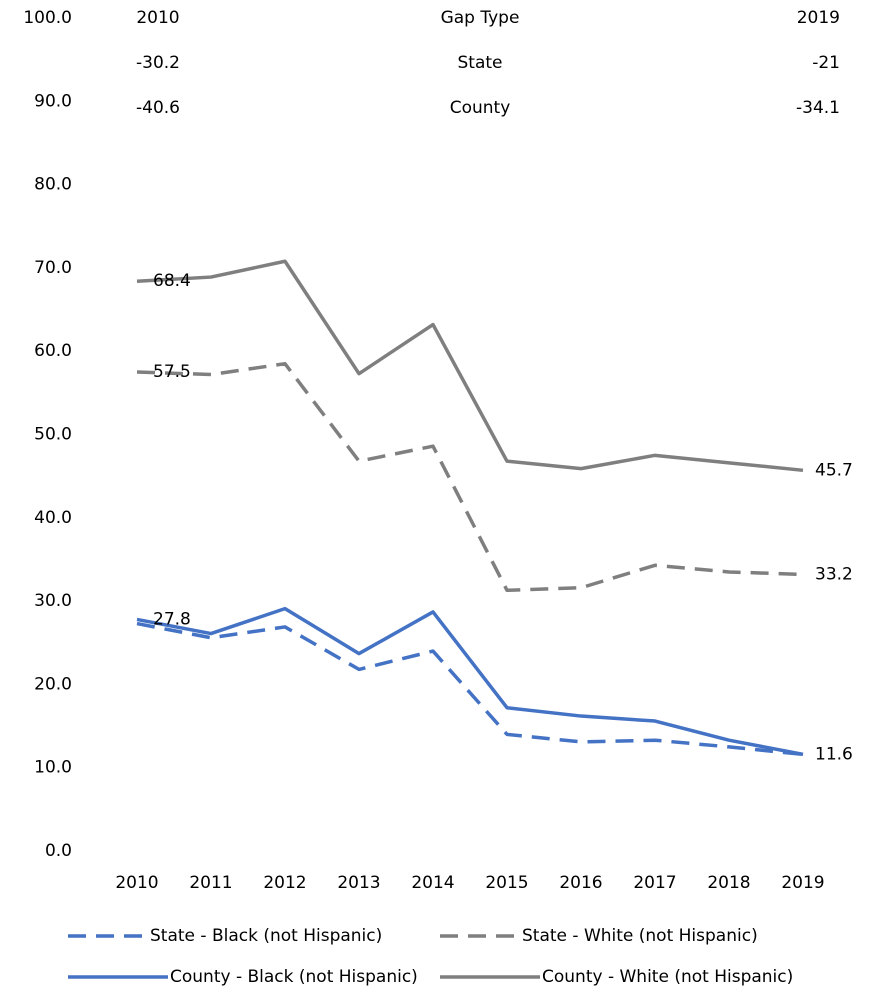 The image size is (879, 993). Describe the element at coordinates (266, 936) in the screenshot. I see `legend-label: State - Black (not Hispanic)` at that location.